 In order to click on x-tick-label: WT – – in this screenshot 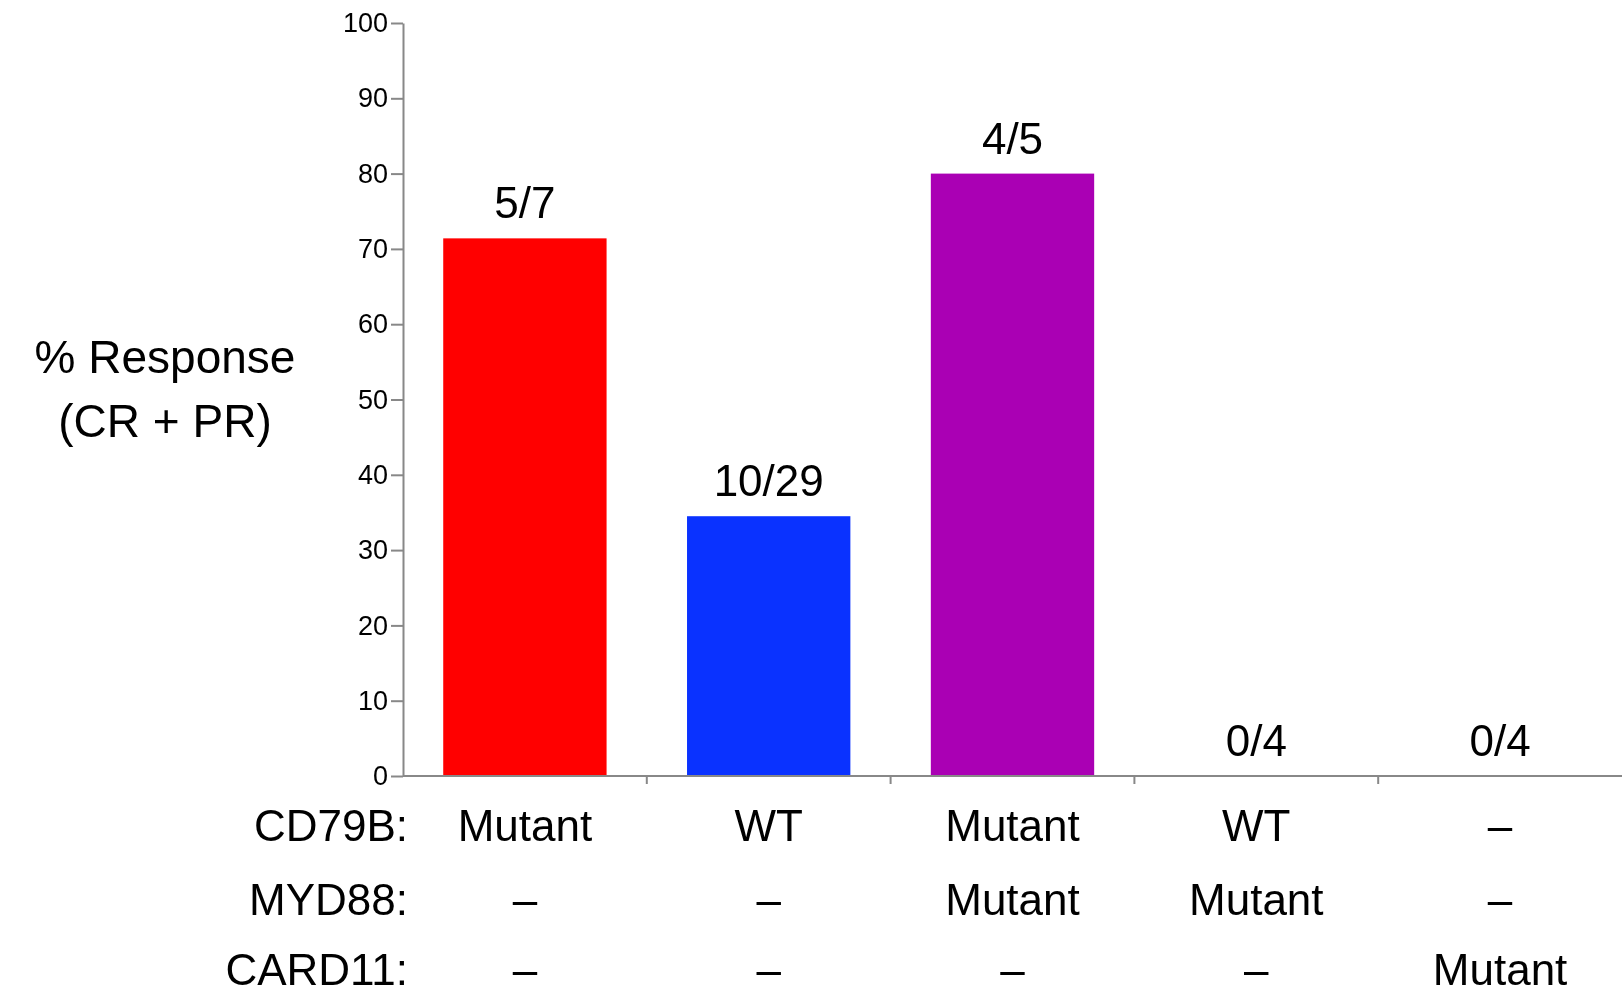, I will do `click(768, 897)`.